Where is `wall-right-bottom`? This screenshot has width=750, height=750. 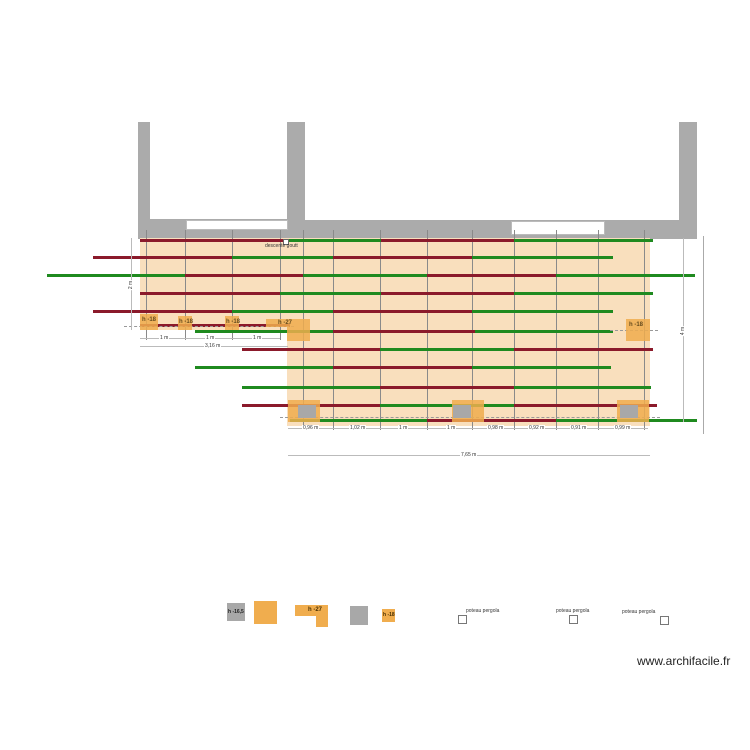 wall-right-bottom is located at coordinates (492, 229).